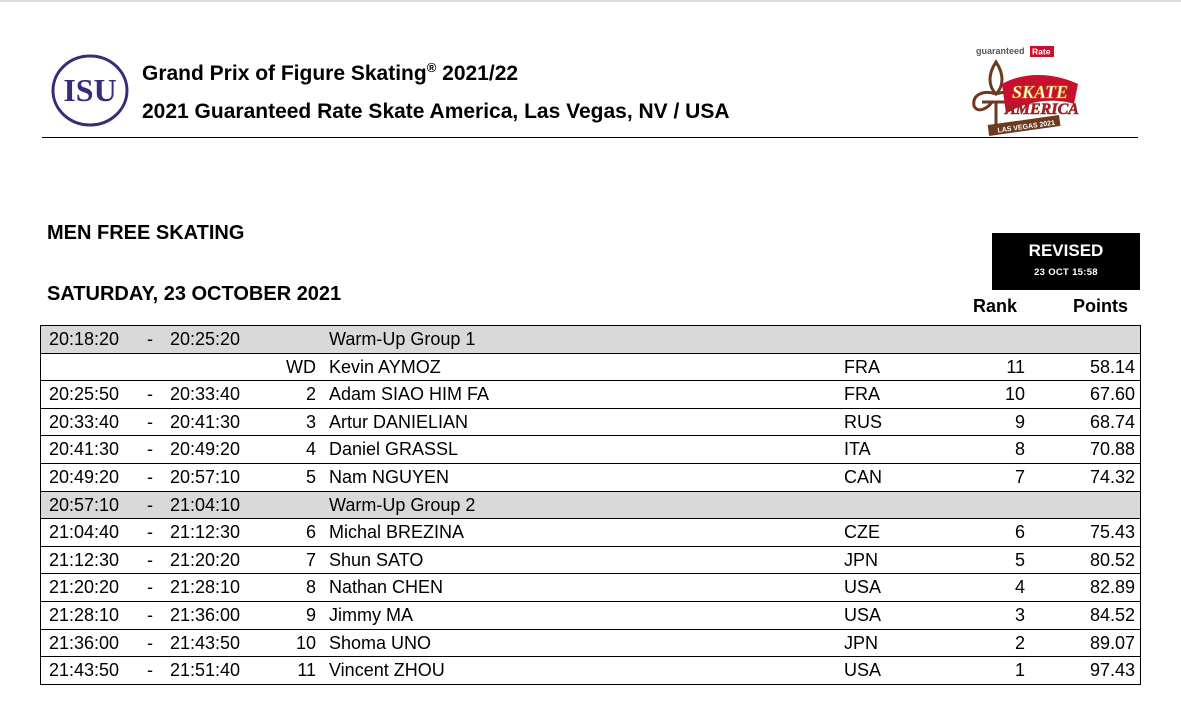  What do you see at coordinates (84, 642) in the screenshot?
I see `start-time: 21:36:00` at bounding box center [84, 642].